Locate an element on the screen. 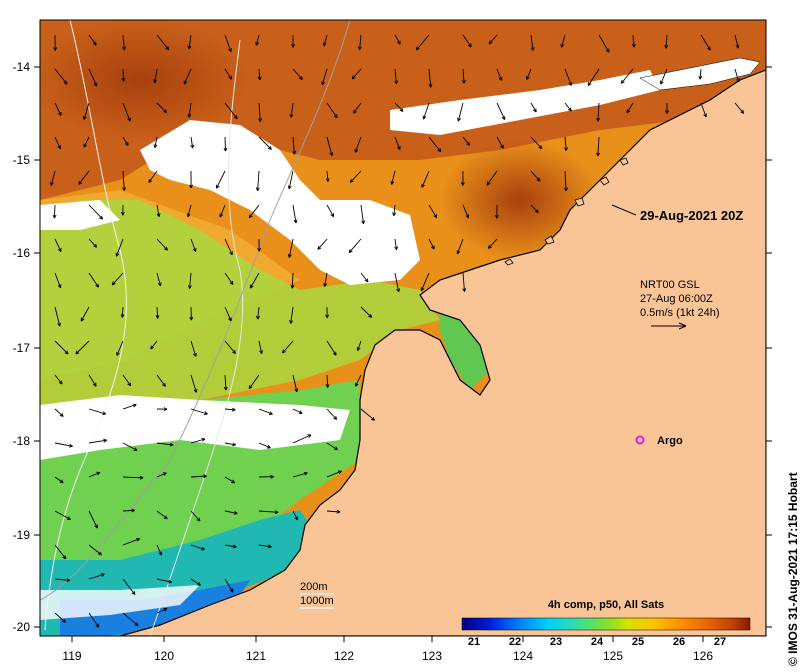 This screenshot has height=672, width=809. lat-tick-label: -20 is located at coordinates (22, 627).